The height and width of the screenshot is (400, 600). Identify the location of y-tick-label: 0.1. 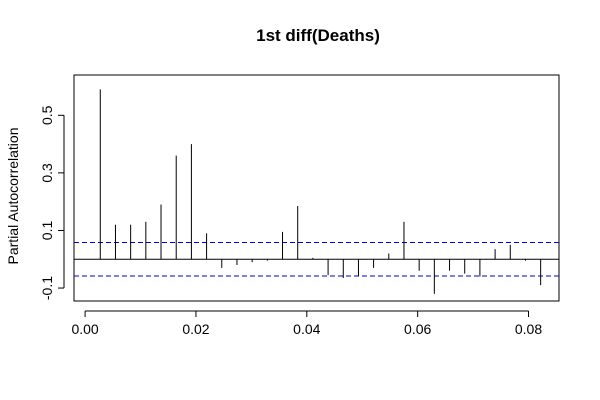
(47, 231).